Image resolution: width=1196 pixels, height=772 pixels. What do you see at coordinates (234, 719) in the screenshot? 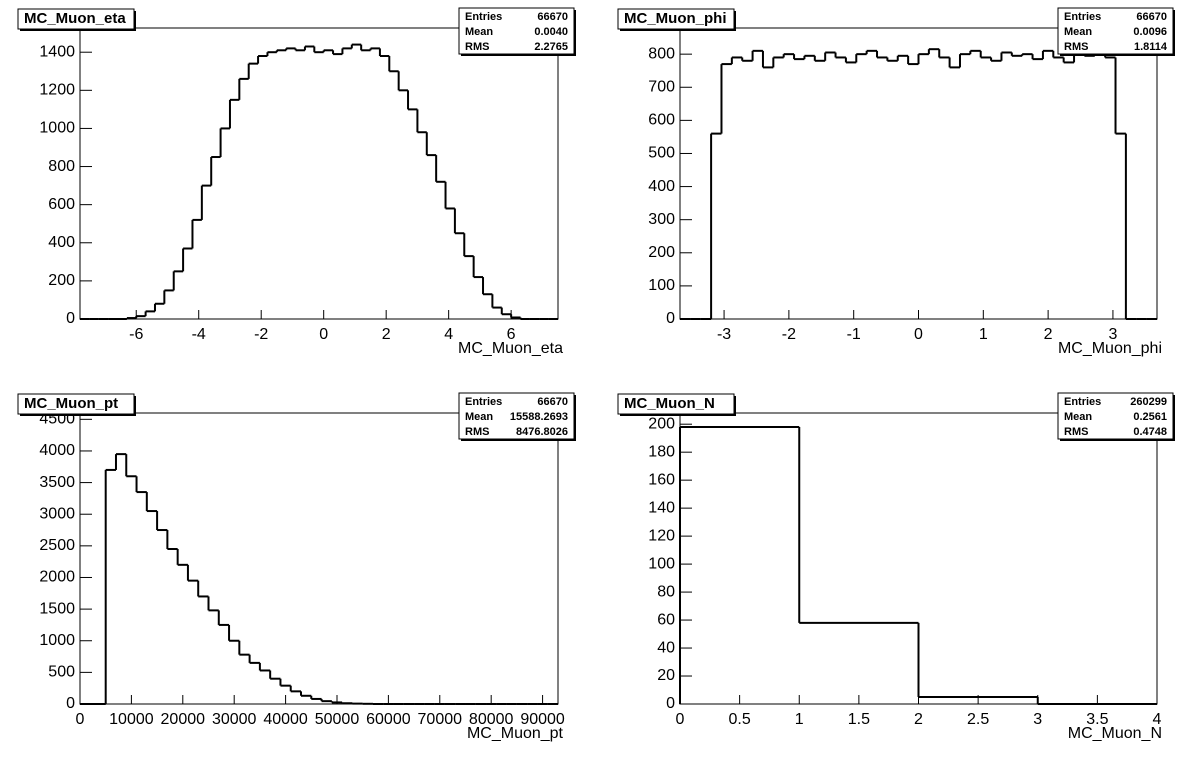
I see `x-tick-label: 30000` at bounding box center [234, 719].